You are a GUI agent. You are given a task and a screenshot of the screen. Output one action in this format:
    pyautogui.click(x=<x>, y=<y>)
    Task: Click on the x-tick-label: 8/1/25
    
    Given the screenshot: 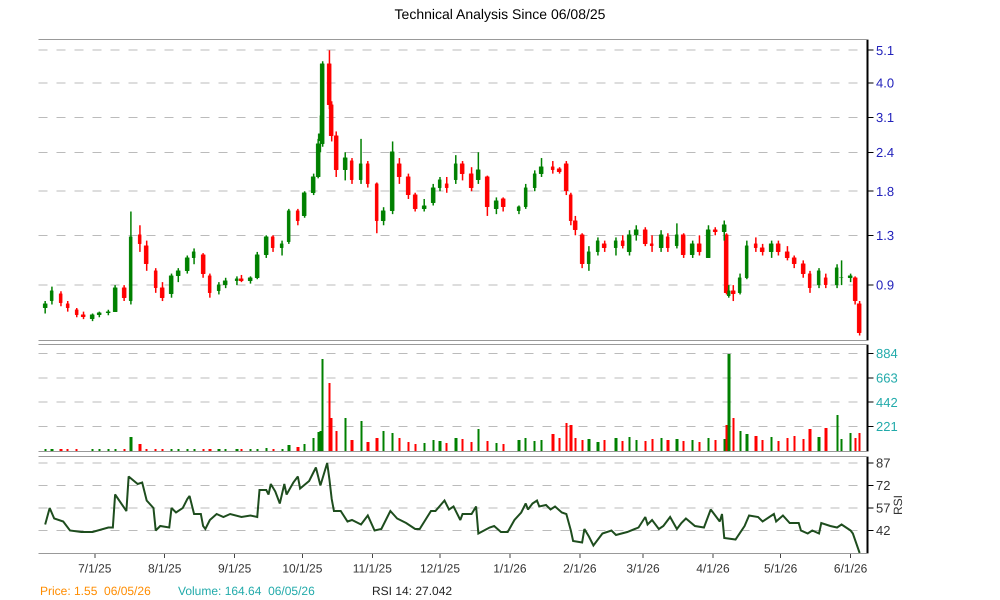 What is the action you would take?
    pyautogui.click(x=165, y=568)
    